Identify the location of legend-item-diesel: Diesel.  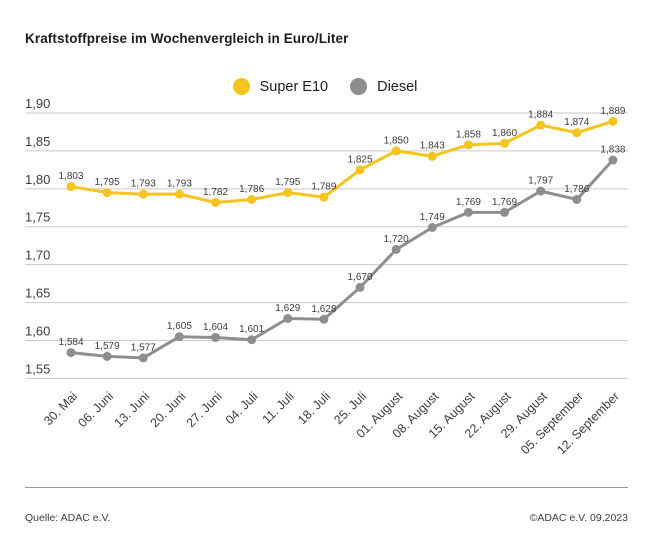
(383, 86).